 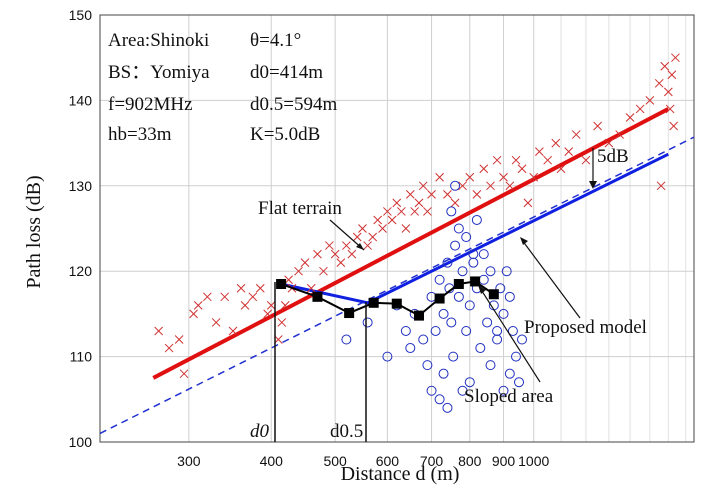 What do you see at coordinates (360, 246) in the screenshot?
I see `arrowhead-flat-terrain` at bounding box center [360, 246].